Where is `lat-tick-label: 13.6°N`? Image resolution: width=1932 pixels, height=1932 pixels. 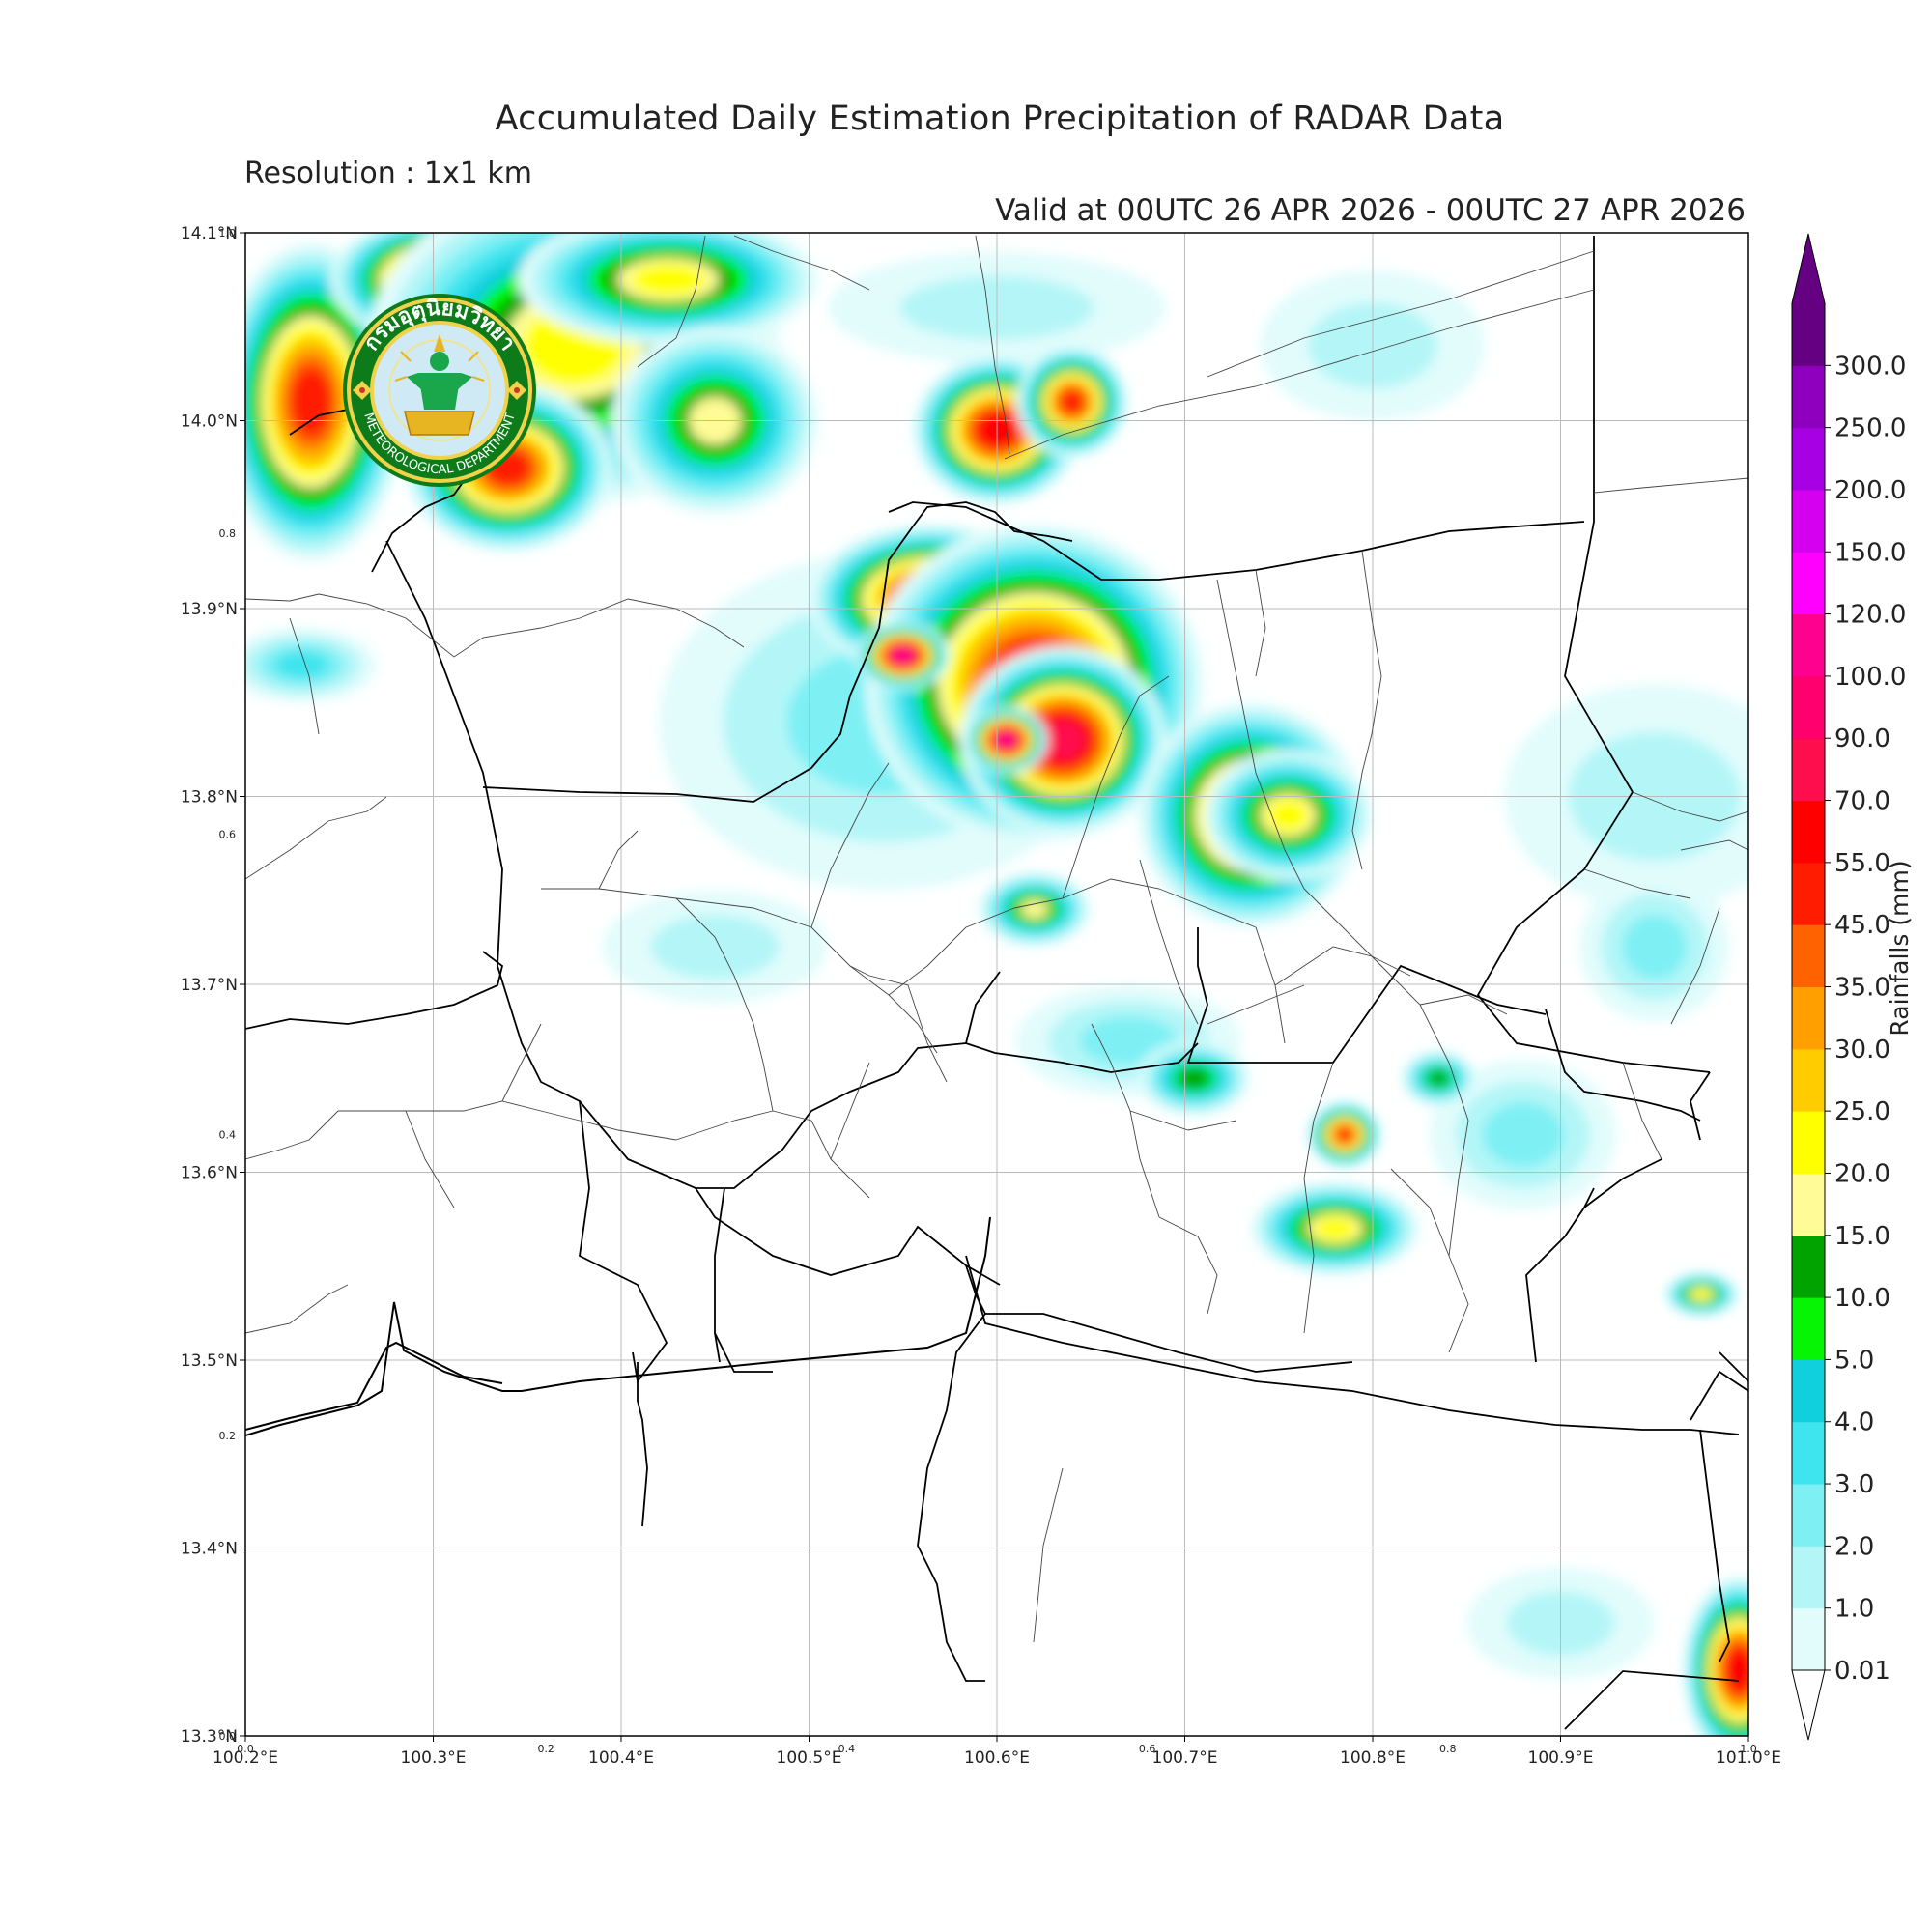 lat-tick-label: 13.6°N is located at coordinates (209, 1173).